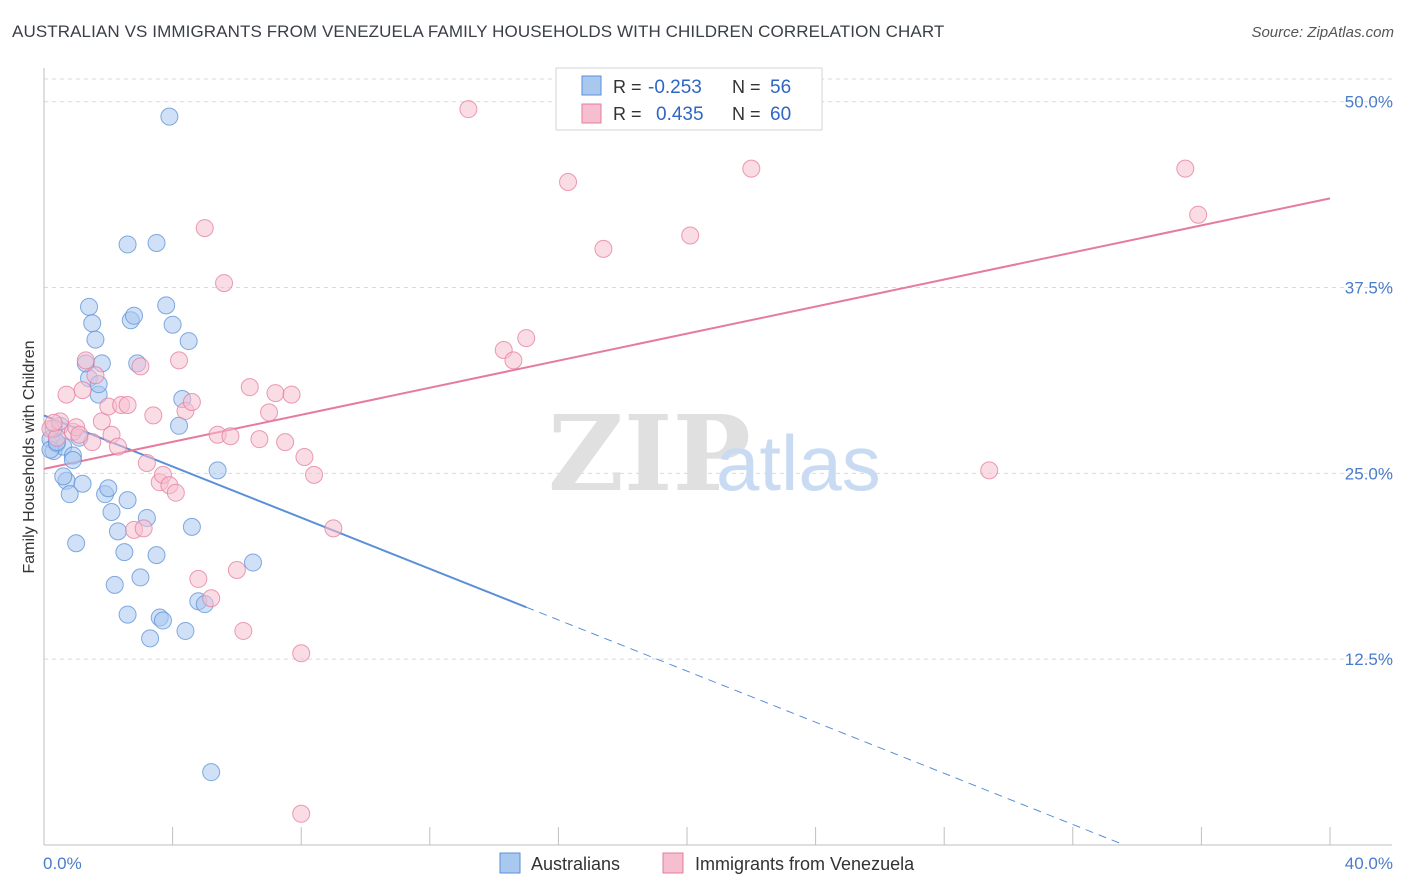 The width and height of the screenshot is (1406, 892). What do you see at coordinates (591, 113) in the screenshot?
I see `legend-swatch-venezuela` at bounding box center [591, 113].